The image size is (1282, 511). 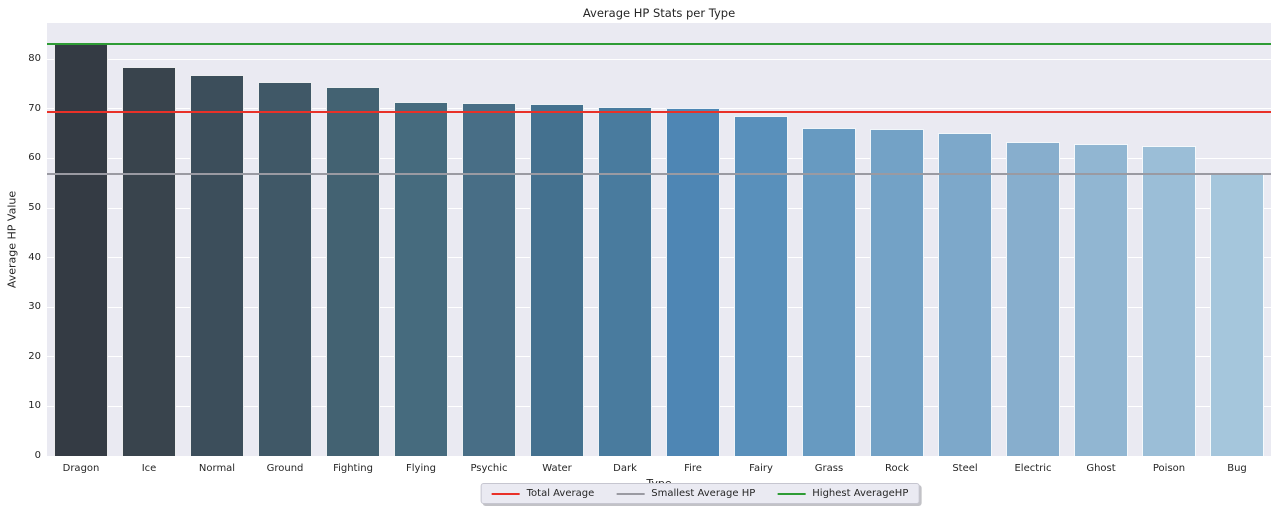 I want to click on xtick-normal: Normal, so click(x=217, y=468).